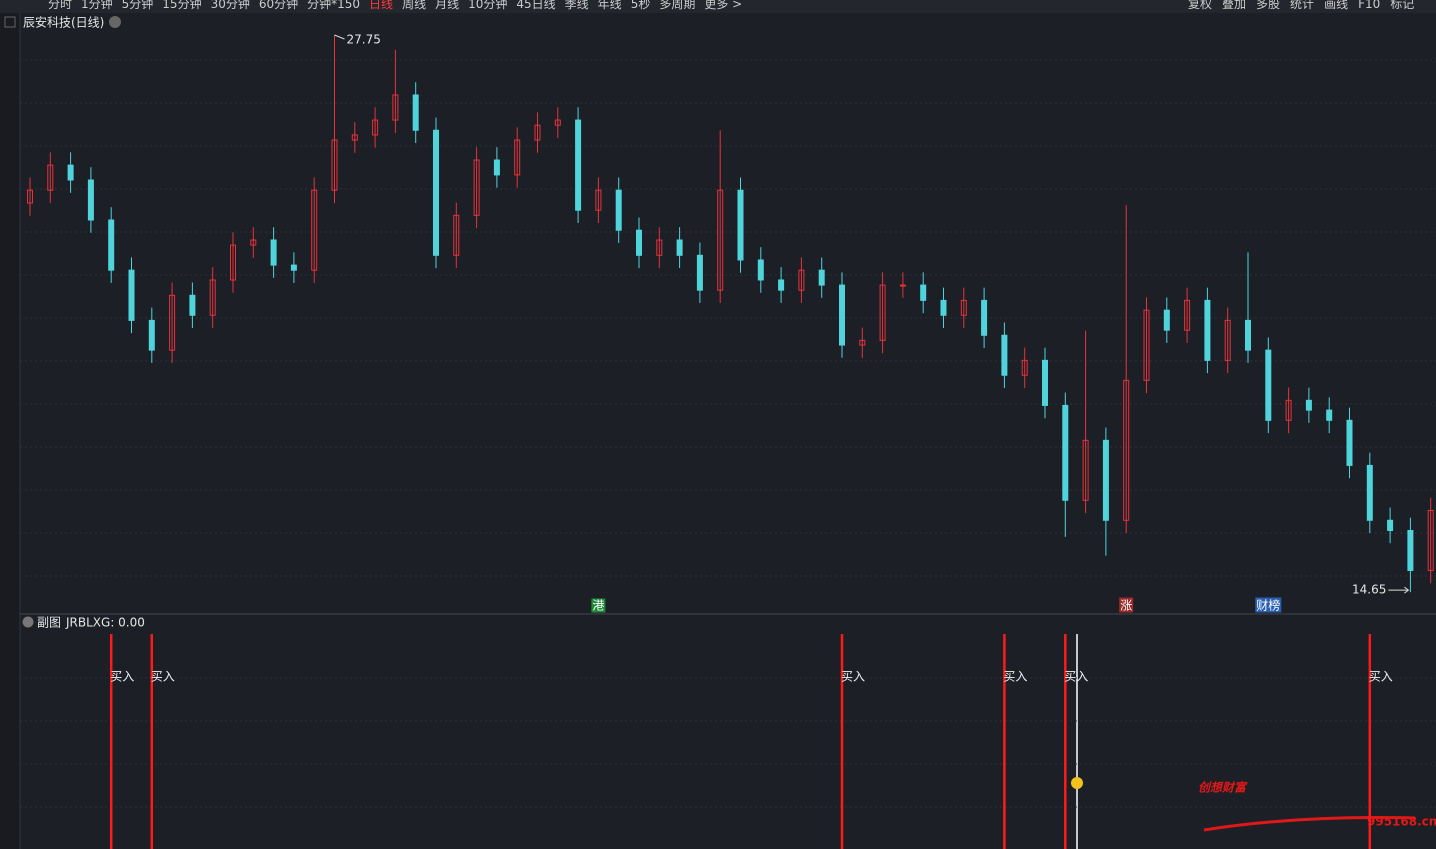  I want to click on toolbar-item: 画线, so click(1336, 5).